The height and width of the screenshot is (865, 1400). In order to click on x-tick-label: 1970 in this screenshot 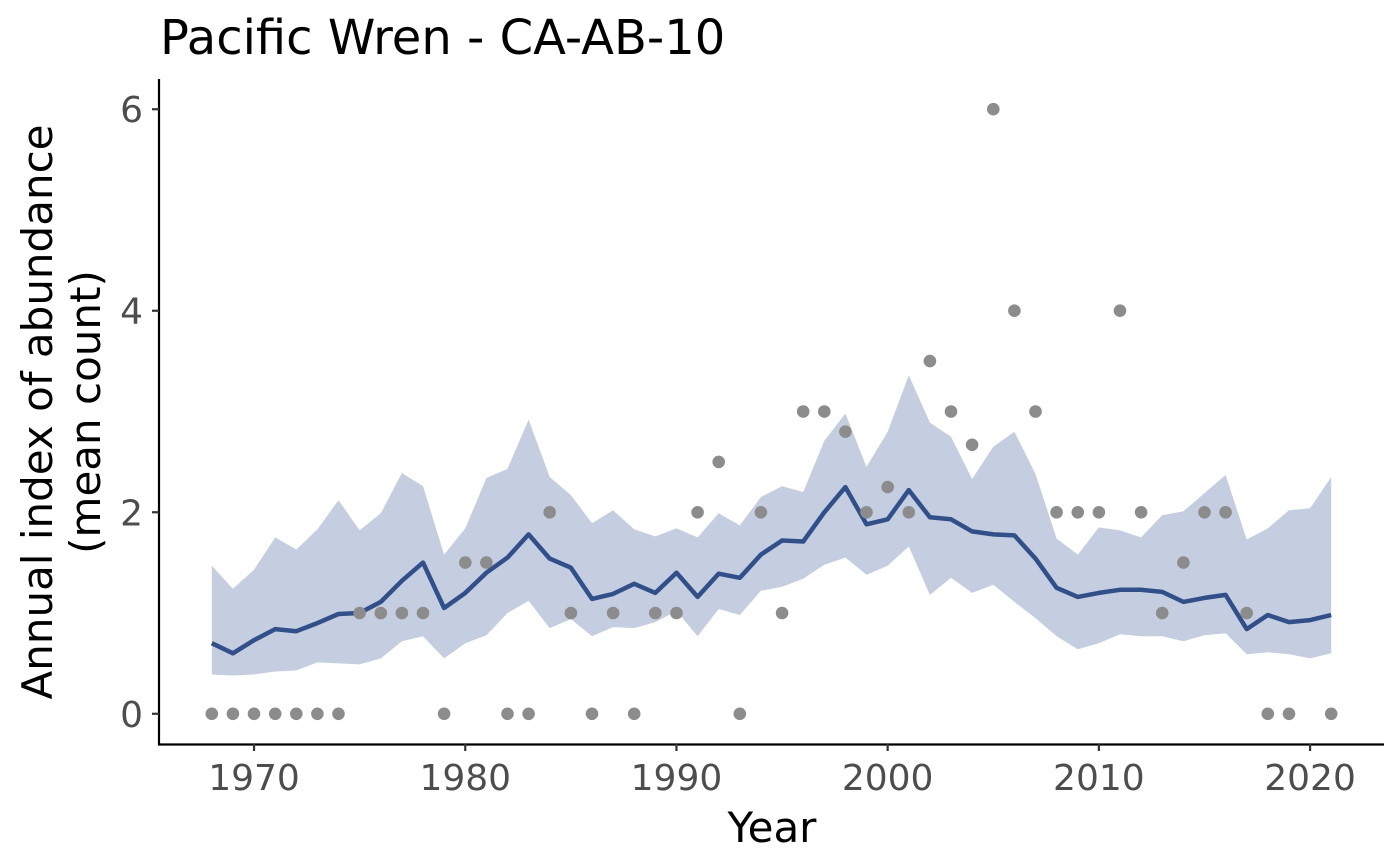, I will do `click(254, 778)`.